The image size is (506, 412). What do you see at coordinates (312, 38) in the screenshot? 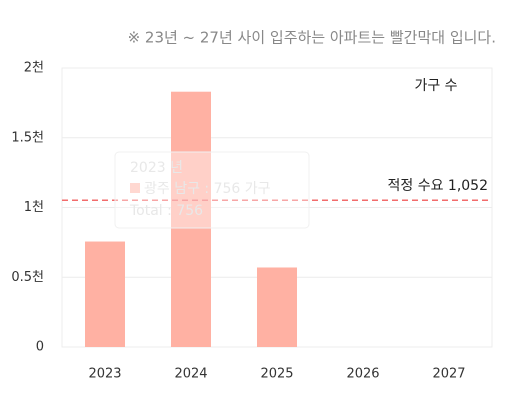
I see `chart-title: ※ 23년 ~ 27년 사이 입주하는 아파트는 빨간막대 입니다.` at bounding box center [312, 38].